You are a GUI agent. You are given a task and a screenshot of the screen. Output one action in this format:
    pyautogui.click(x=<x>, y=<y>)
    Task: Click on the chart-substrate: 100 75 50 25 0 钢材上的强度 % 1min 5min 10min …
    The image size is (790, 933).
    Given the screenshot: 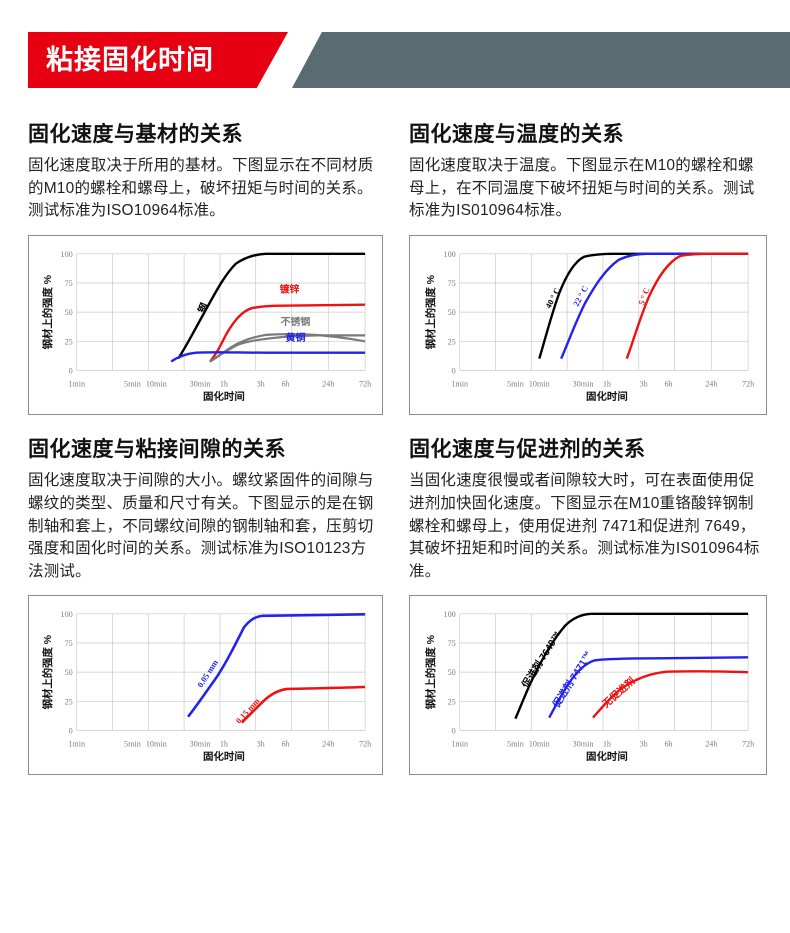 What is the action you would take?
    pyautogui.click(x=205, y=325)
    